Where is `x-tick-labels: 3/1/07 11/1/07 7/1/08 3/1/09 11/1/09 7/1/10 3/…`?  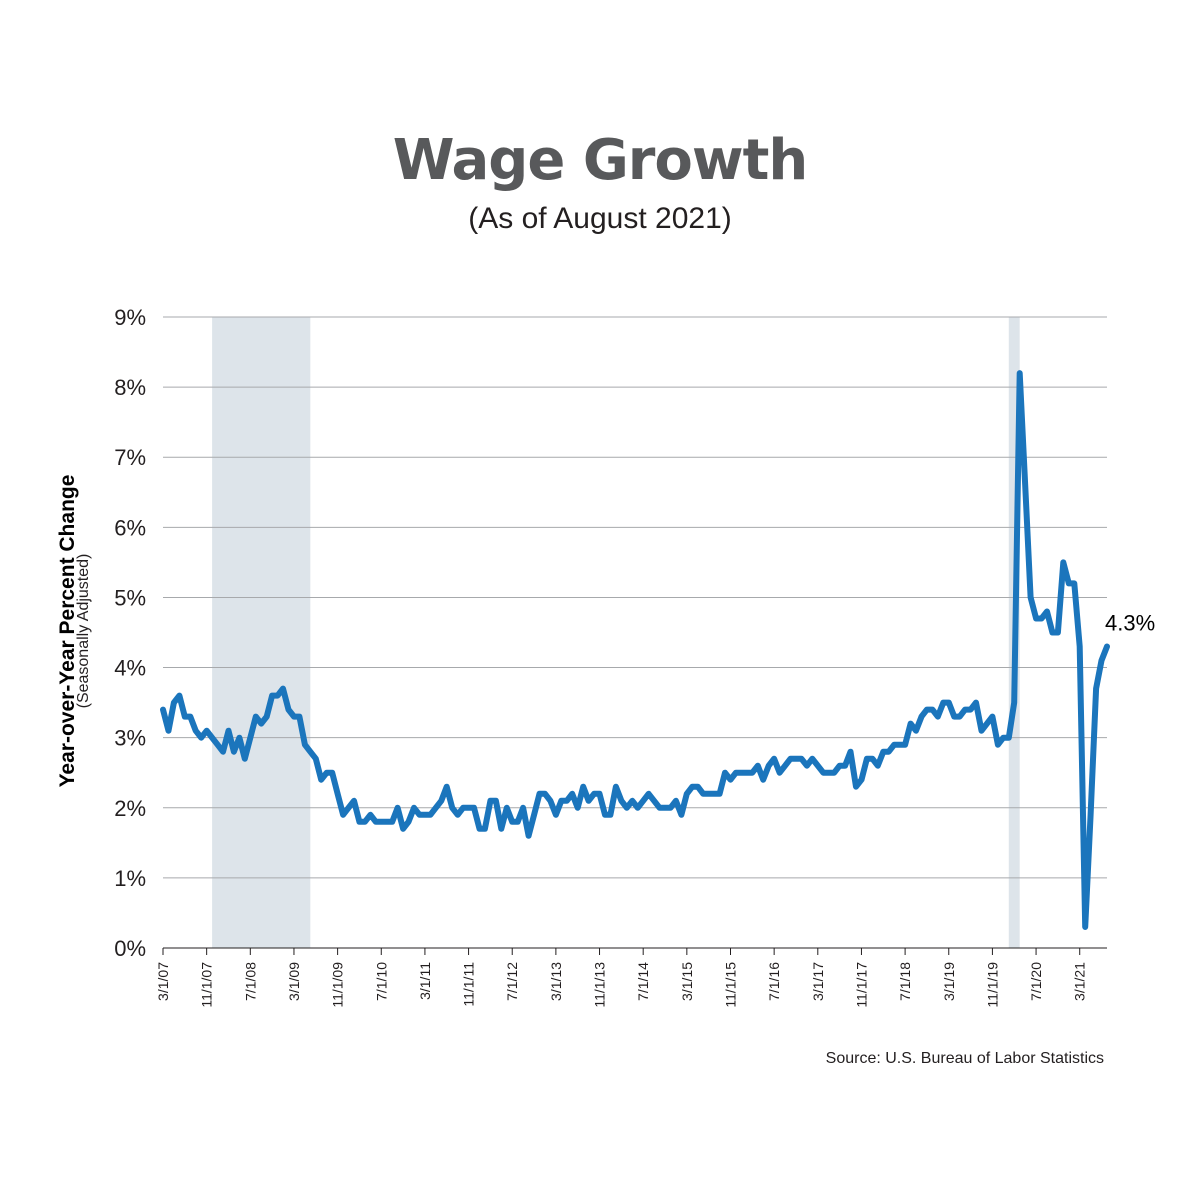 x-tick-labels: 3/1/07 11/1/07 7/1/08 3/1/09 11/1/09 7/1/10 3/… is located at coordinates (621, 978).